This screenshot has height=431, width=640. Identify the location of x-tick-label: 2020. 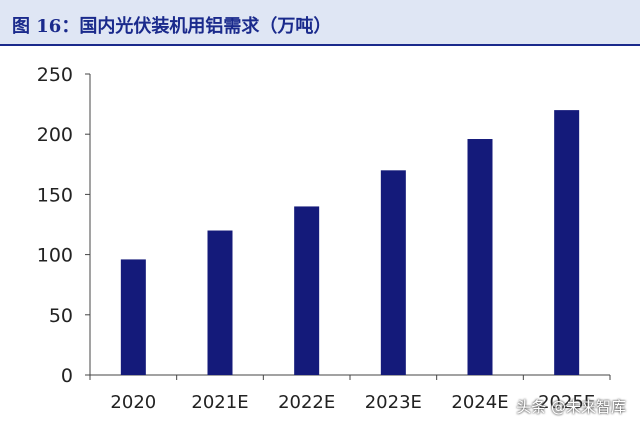
(133, 402).